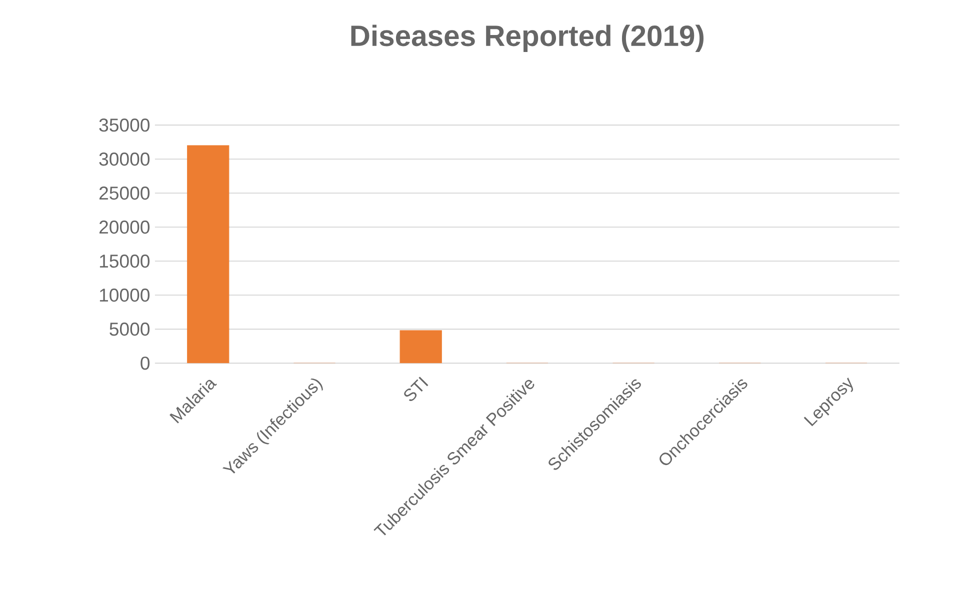  What do you see at coordinates (124, 159) in the screenshot?
I see `y-tick-label: 30000` at bounding box center [124, 159].